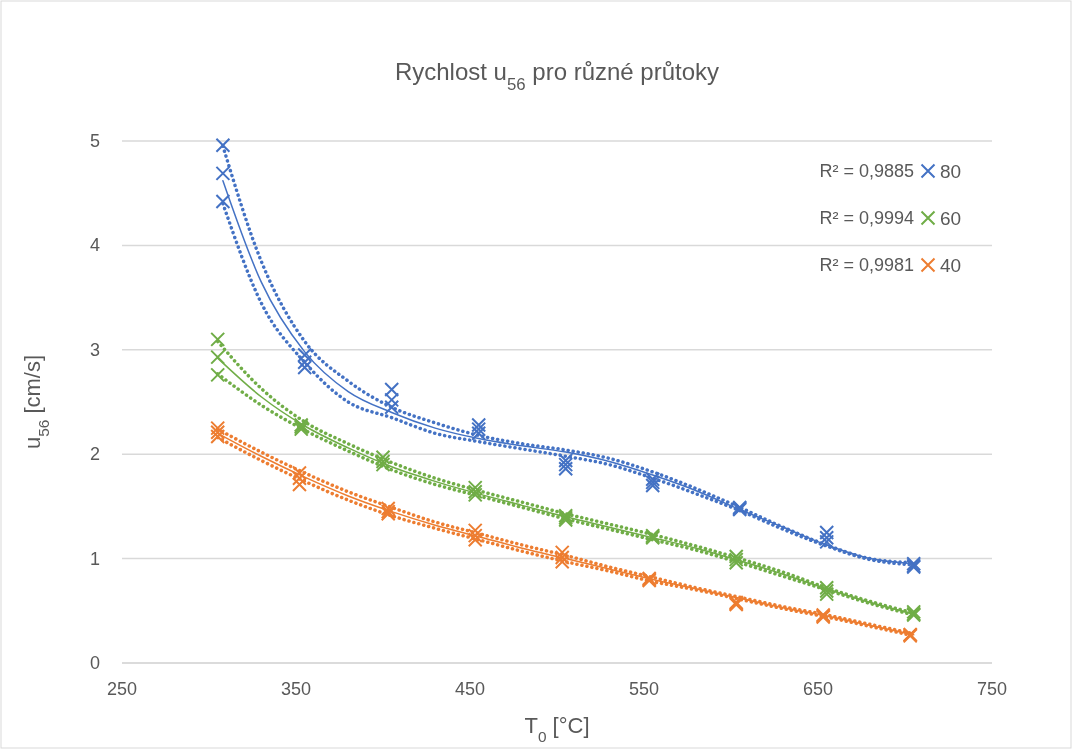  What do you see at coordinates (94, 245) in the screenshot?
I see `y-tick-label: 4` at bounding box center [94, 245].